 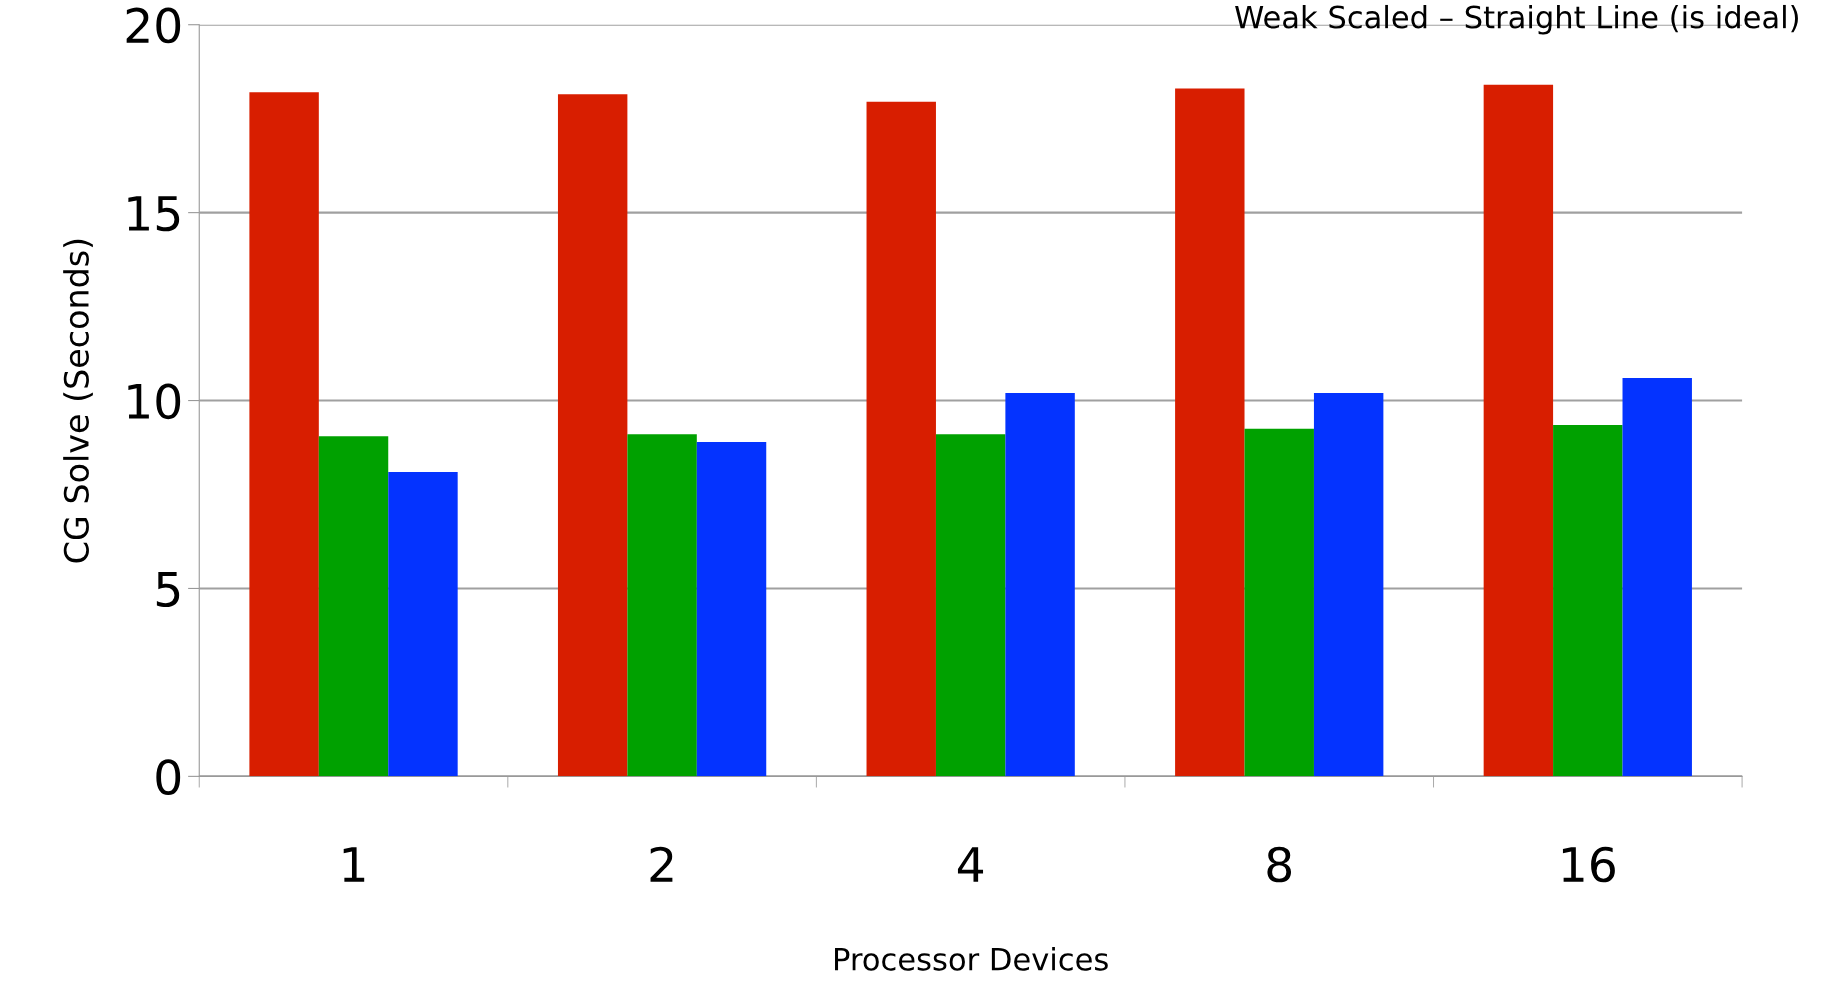 What do you see at coordinates (154, 401) in the screenshot?
I see `y-tick-label: 10` at bounding box center [154, 401].